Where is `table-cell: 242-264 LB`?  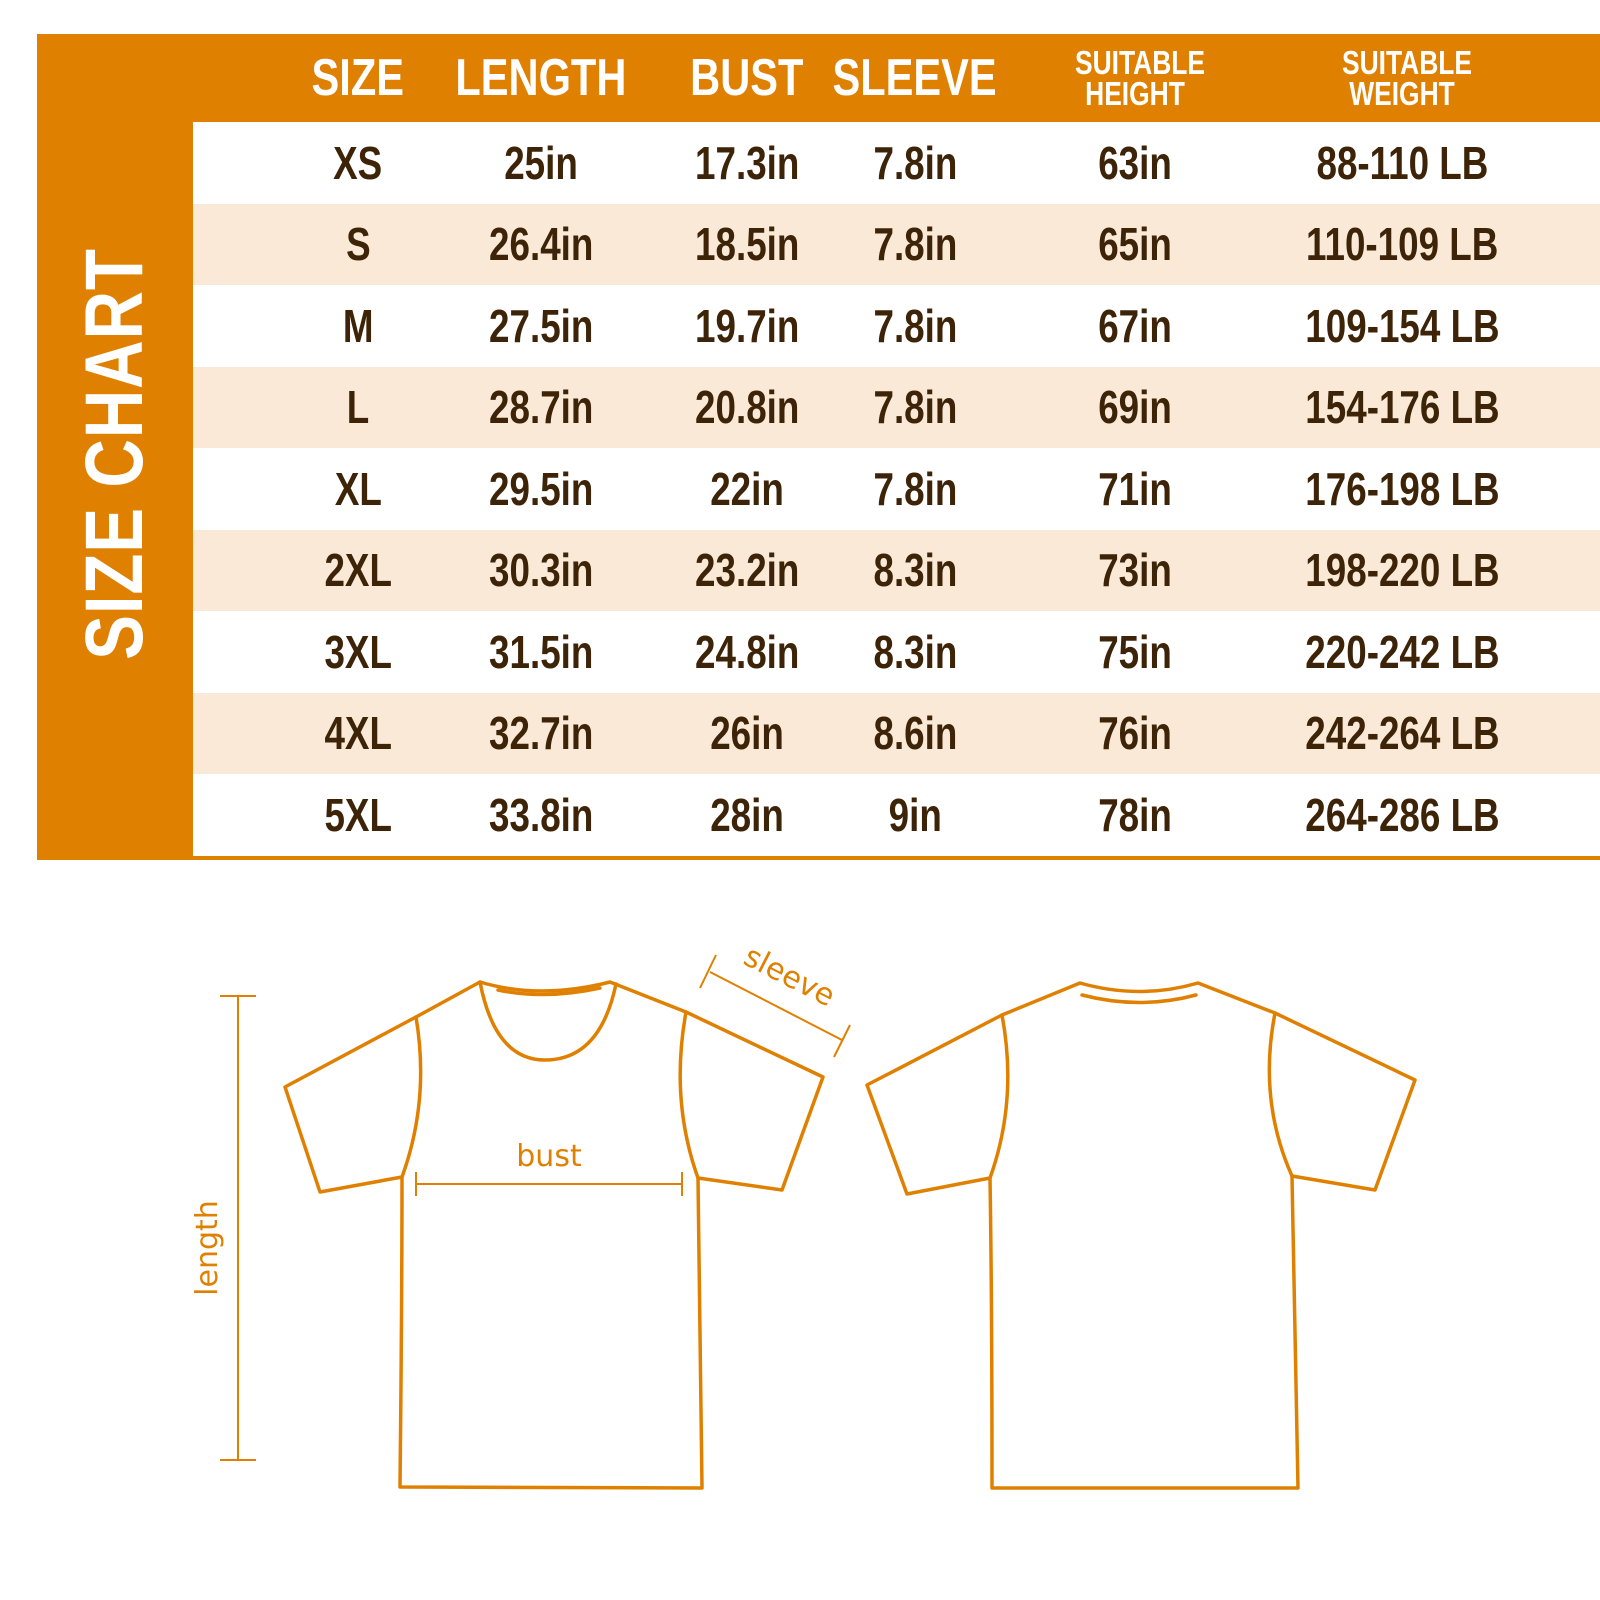 table-cell: 242-264 LB is located at coordinates (1402, 734).